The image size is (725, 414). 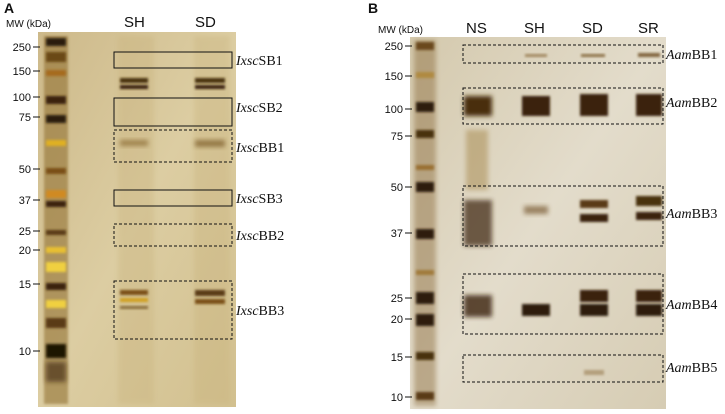 I want to click on panel-a-marker: 250, so click(x=22, y=48).